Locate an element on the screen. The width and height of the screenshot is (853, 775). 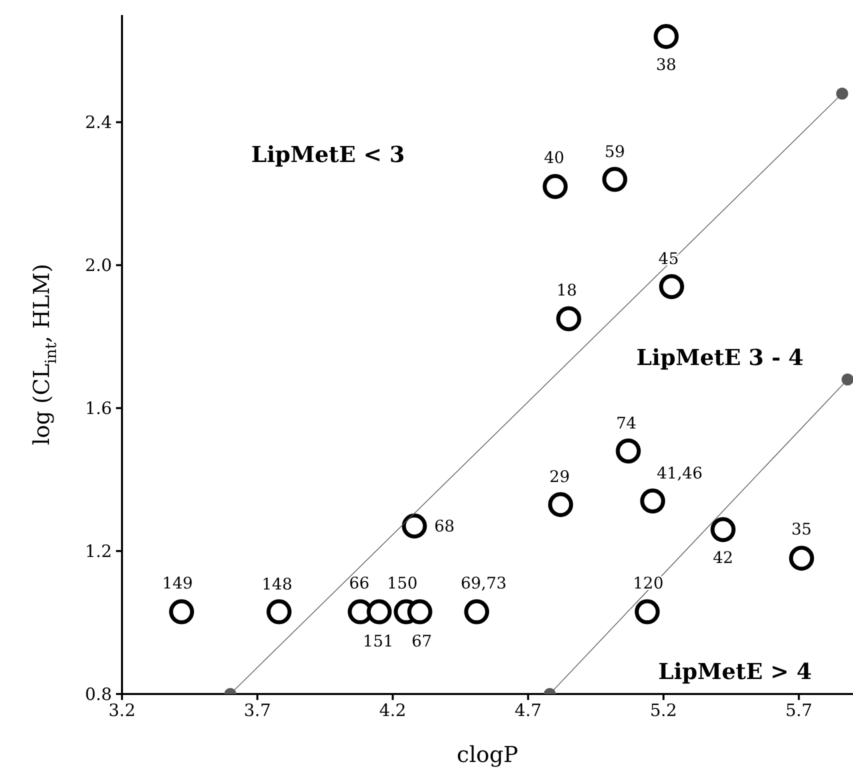
y-tick-label: 1.6 is located at coordinates (98, 409).